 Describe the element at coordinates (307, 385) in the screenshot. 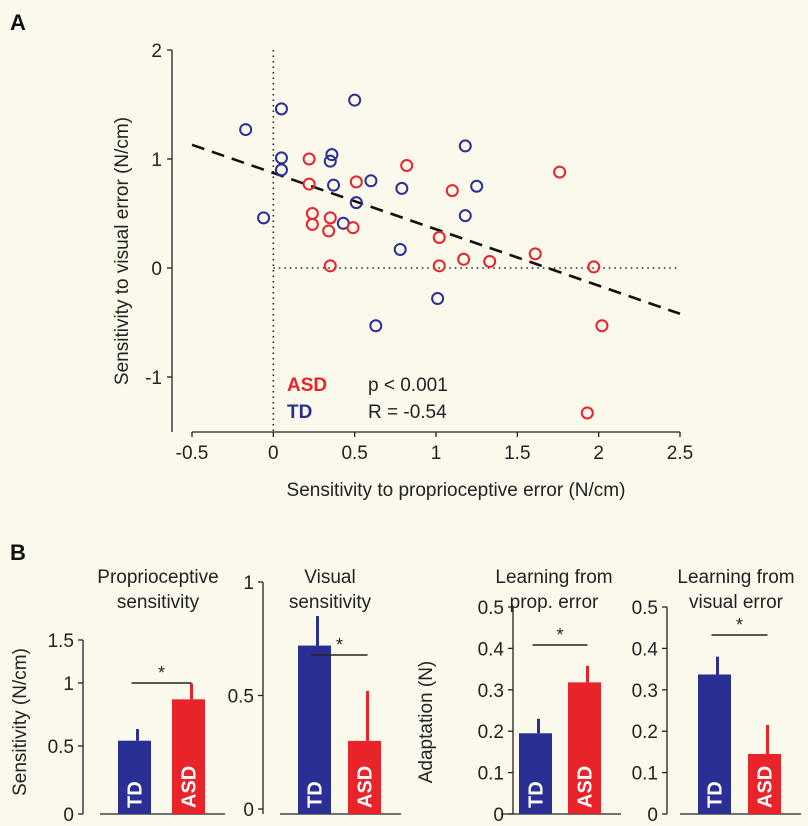

I see `legend-asd: ASD` at that location.